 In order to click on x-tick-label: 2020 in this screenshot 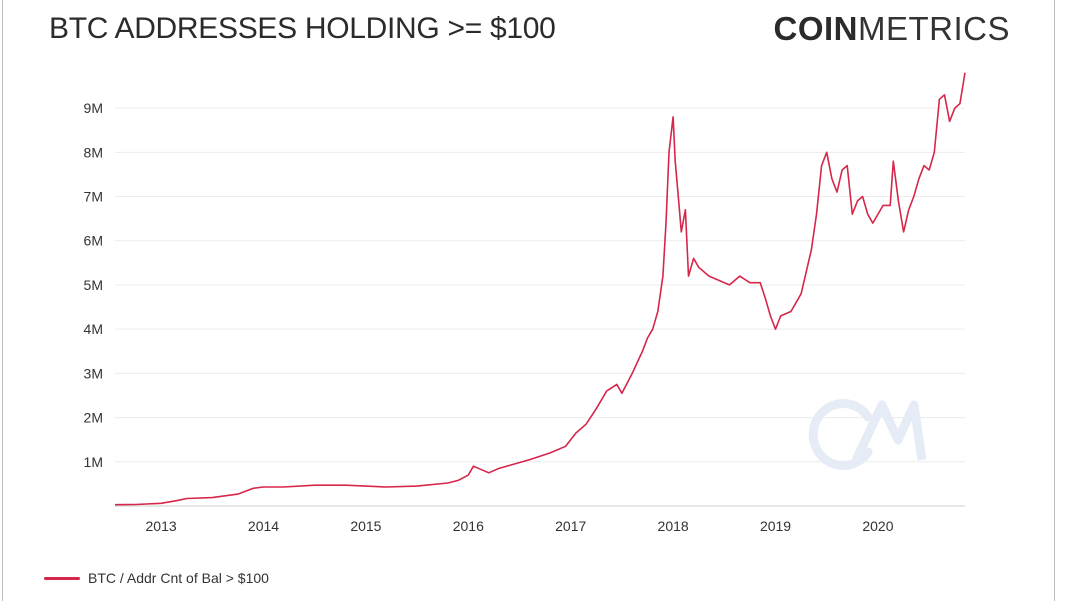, I will do `click(877, 526)`.